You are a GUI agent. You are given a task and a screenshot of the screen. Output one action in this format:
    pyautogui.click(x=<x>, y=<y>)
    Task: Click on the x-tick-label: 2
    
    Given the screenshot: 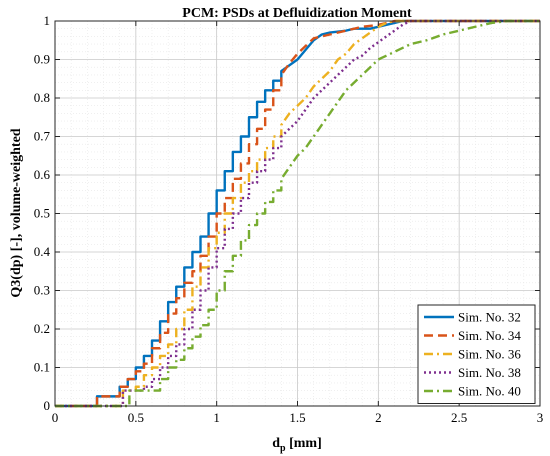 What is the action you would take?
    pyautogui.click(x=378, y=417)
    